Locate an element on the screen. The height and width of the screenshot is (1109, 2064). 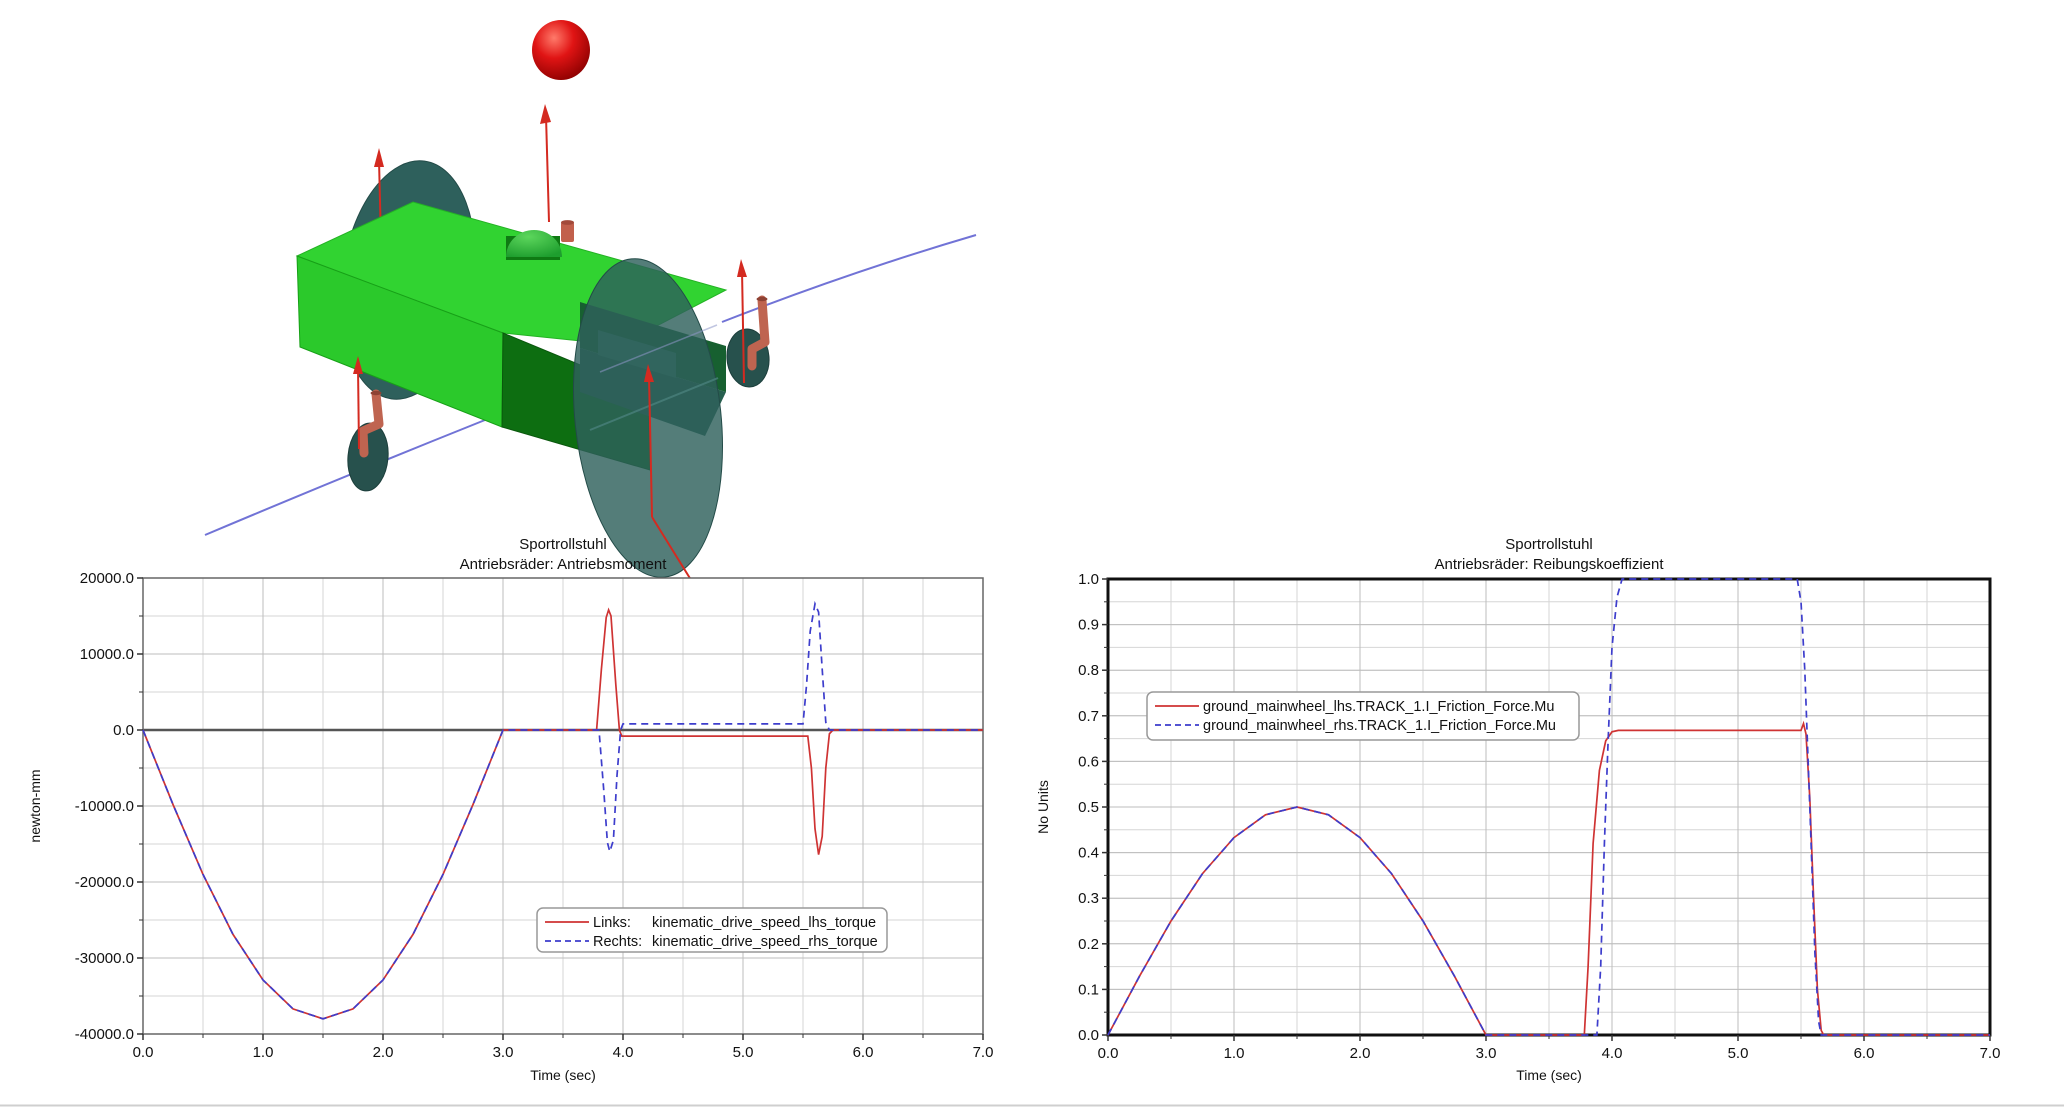
right-caster-assembly is located at coordinates (748, 323).